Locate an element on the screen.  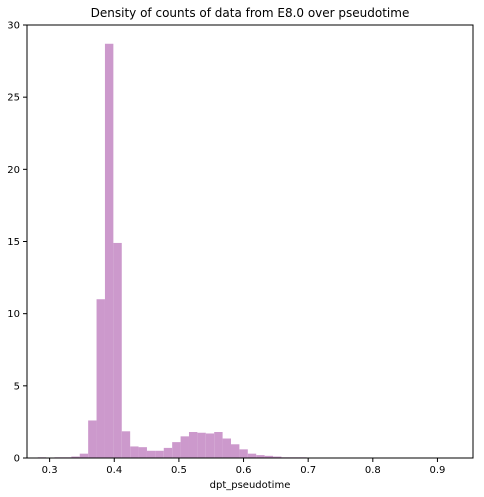
y-axis-ticks: 0 5 10 15 20 25 30 is located at coordinates (17, 243).